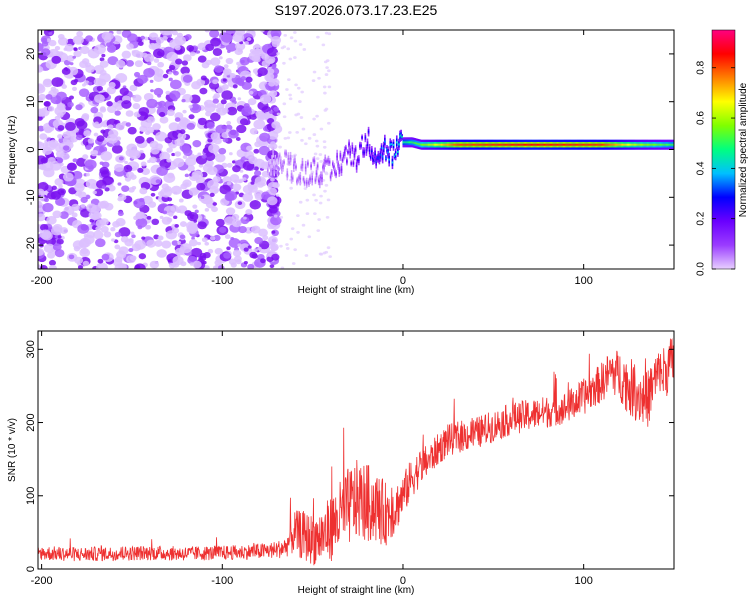 This screenshot has width=750, height=605. Describe the element at coordinates (42, 281) in the screenshot. I see `heatmap-xtick-label: -200` at that location.